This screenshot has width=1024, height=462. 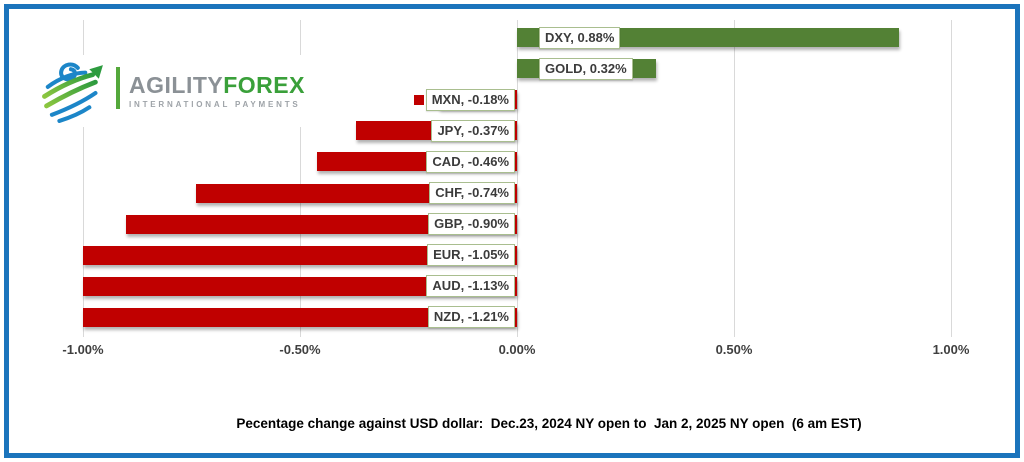 I want to click on data-label-text: EUR, -1.05%, so click(x=471, y=255).